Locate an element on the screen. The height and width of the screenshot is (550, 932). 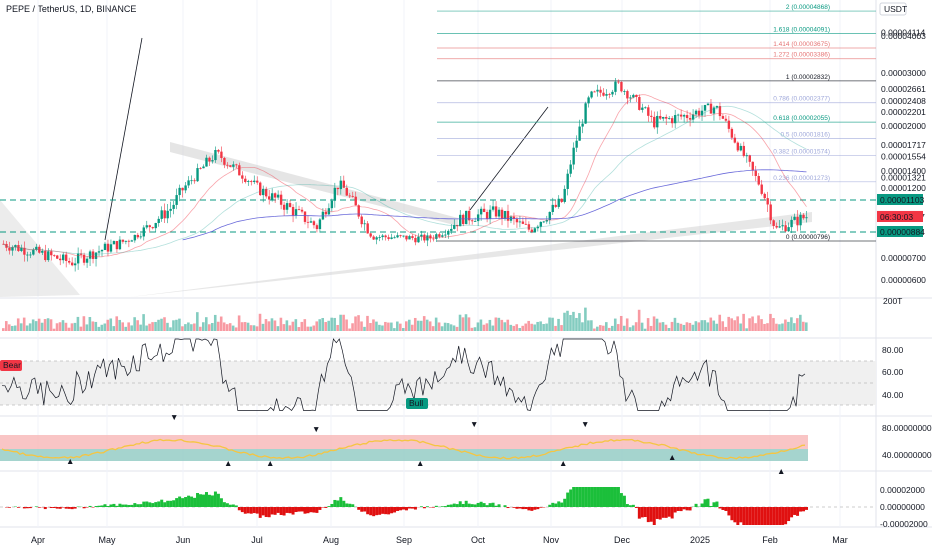
momentum-tick: 0.00002000 is located at coordinates (902, 490).